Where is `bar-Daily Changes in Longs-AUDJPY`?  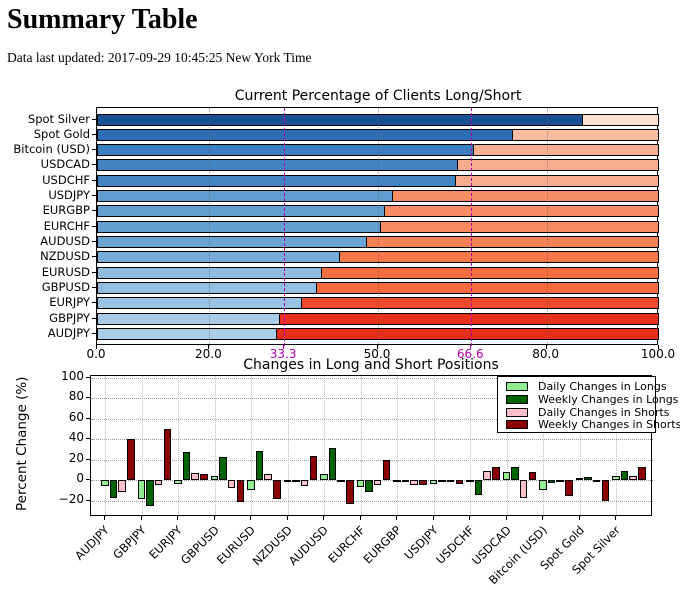
bar-Daily Changes in Longs-AUDJPY is located at coordinates (105, 483).